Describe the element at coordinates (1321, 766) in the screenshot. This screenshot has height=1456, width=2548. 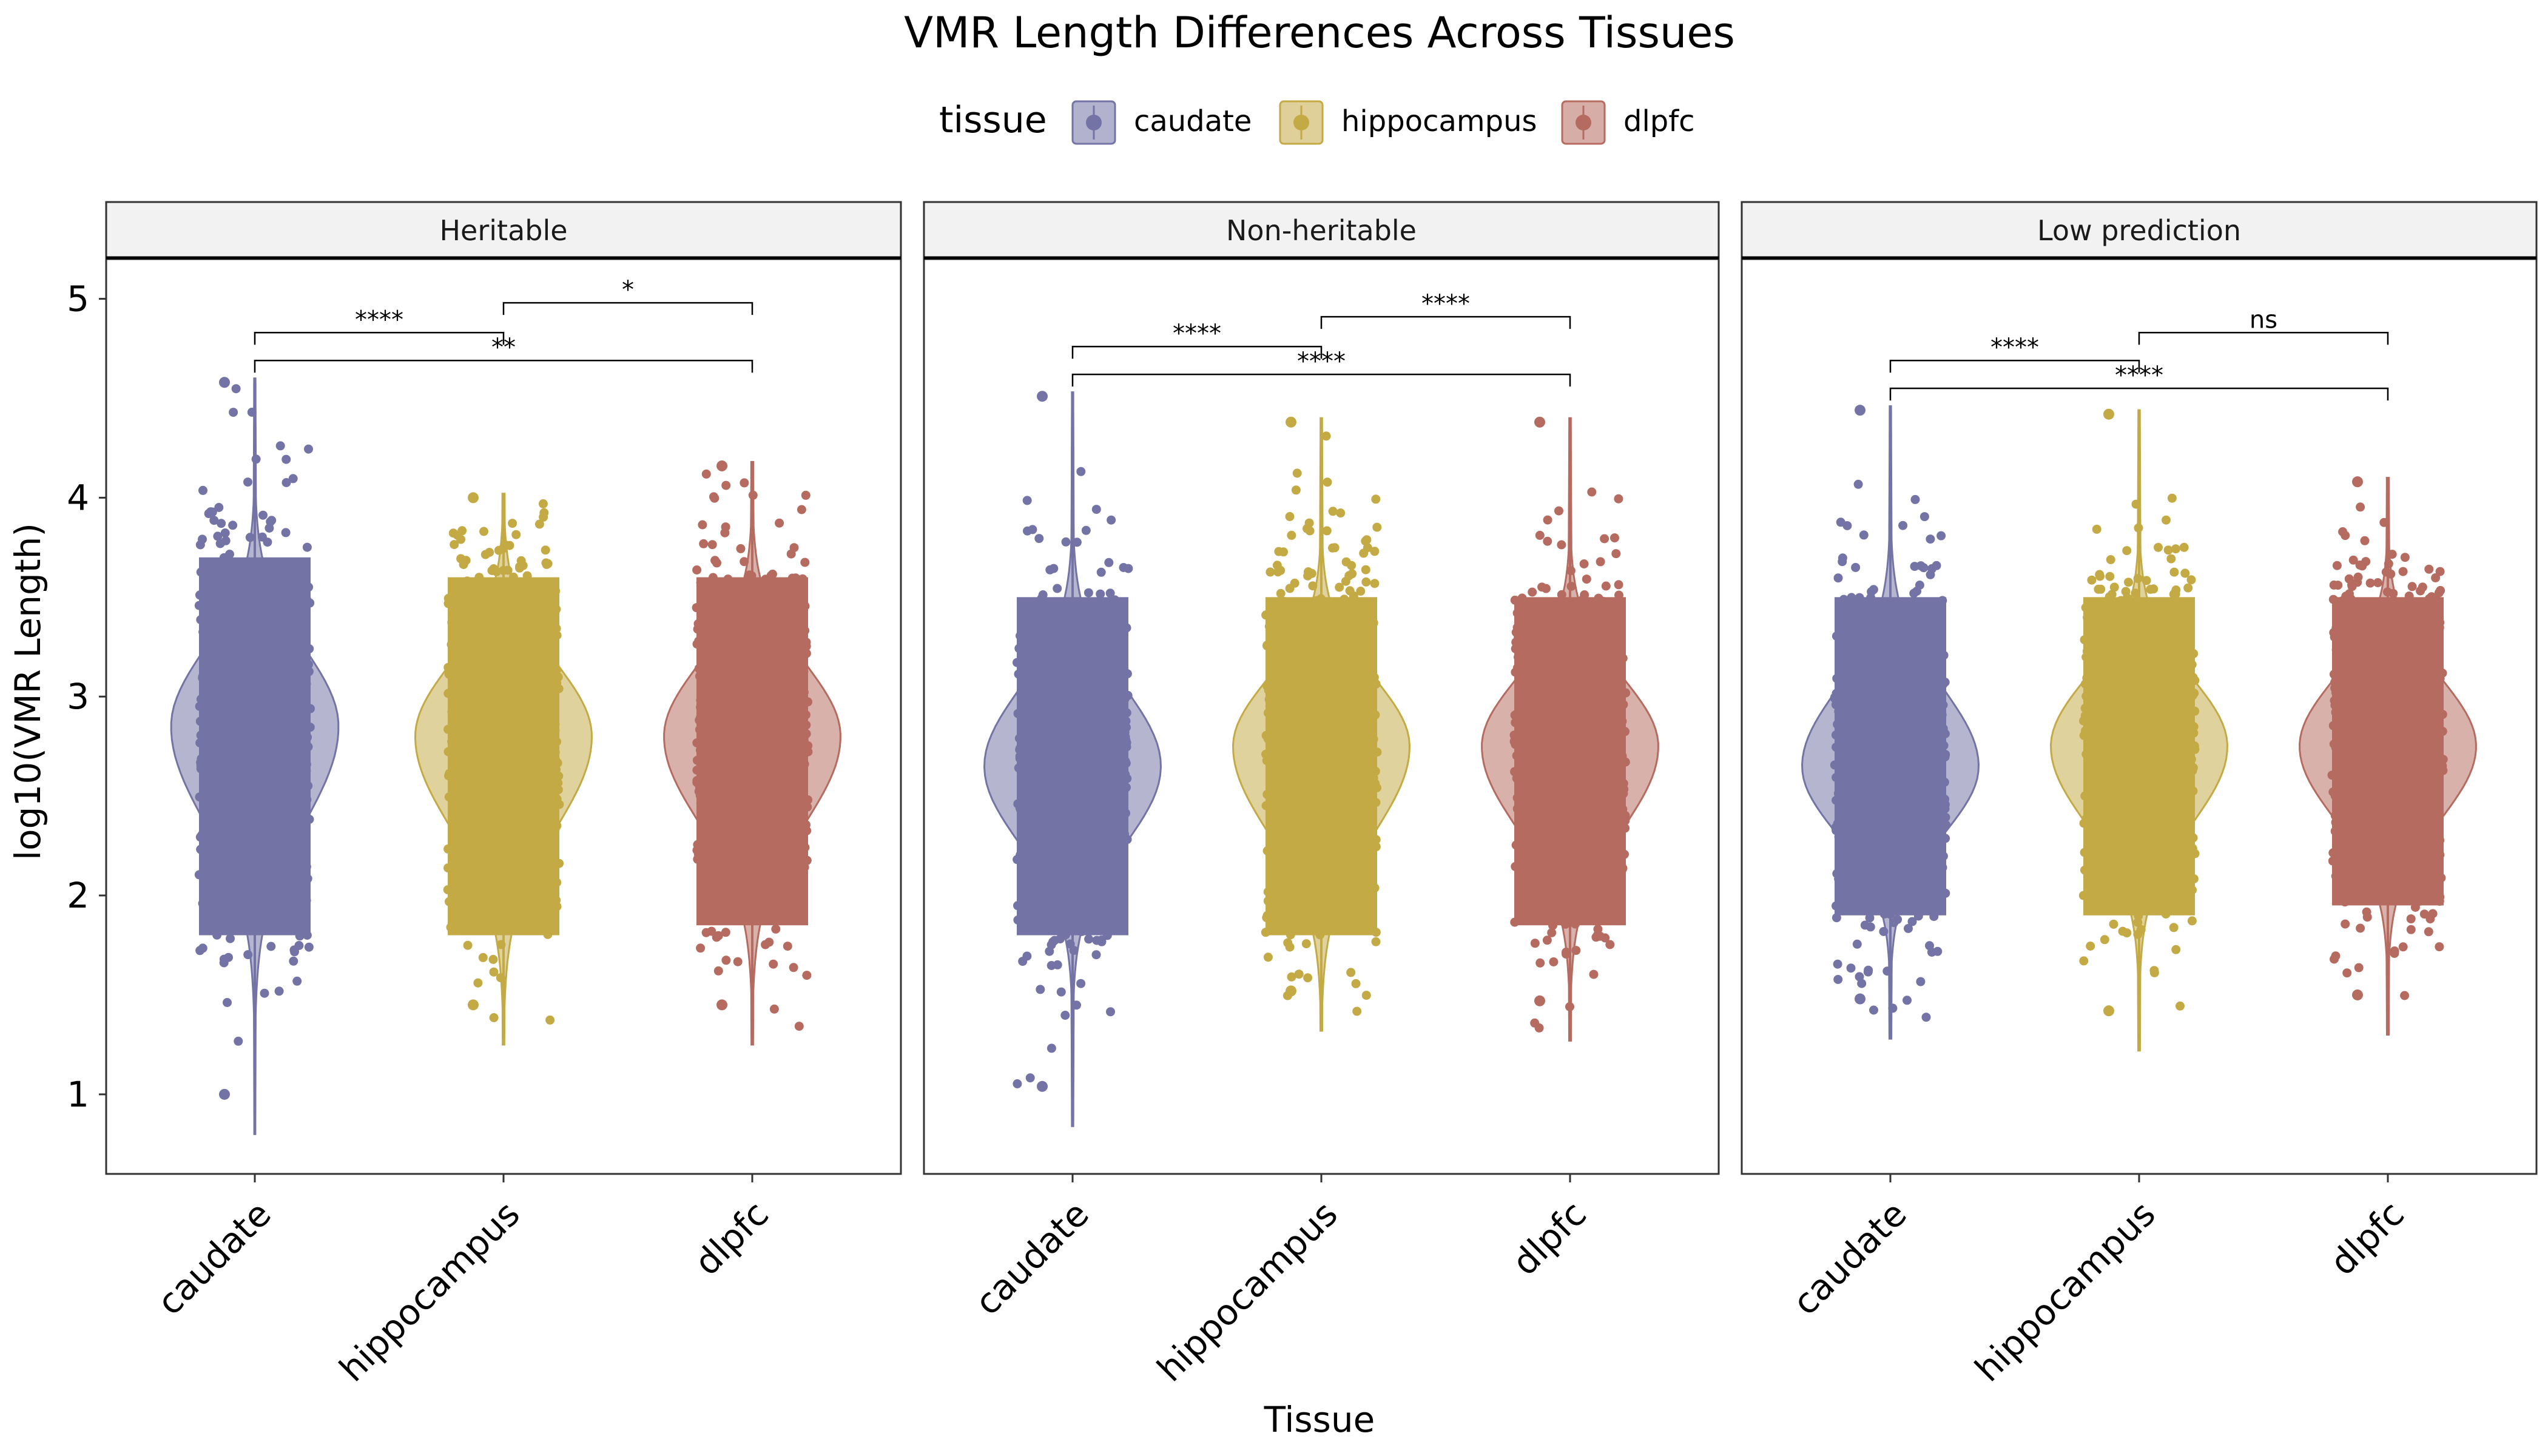
I see `points-core-hippocampus` at that location.